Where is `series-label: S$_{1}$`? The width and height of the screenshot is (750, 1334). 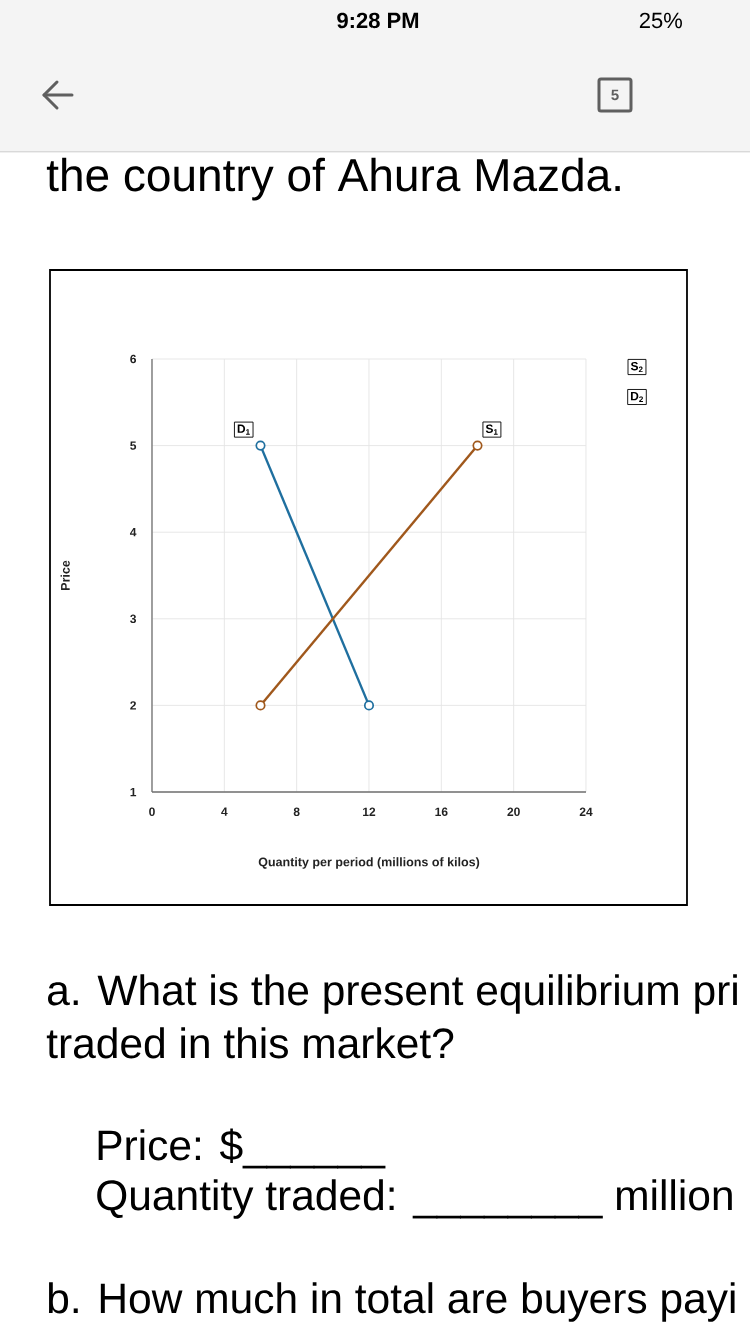
series-label: S$_{1}$ is located at coordinates (491, 429).